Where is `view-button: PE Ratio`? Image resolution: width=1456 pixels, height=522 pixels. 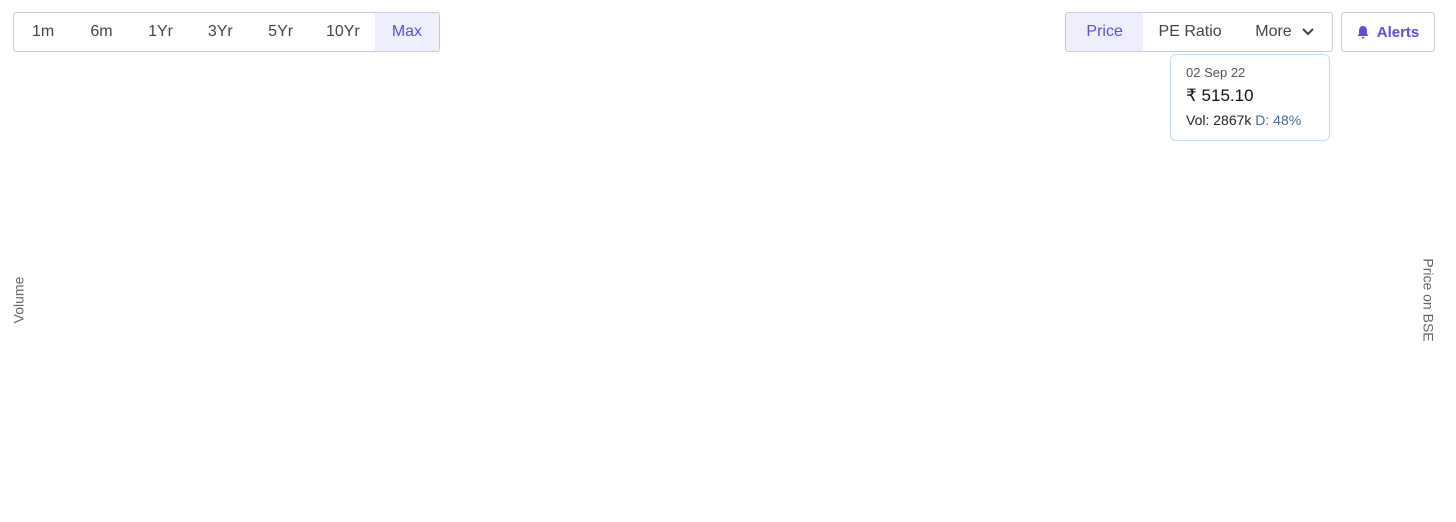
view-button: PE Ratio is located at coordinates (1190, 31).